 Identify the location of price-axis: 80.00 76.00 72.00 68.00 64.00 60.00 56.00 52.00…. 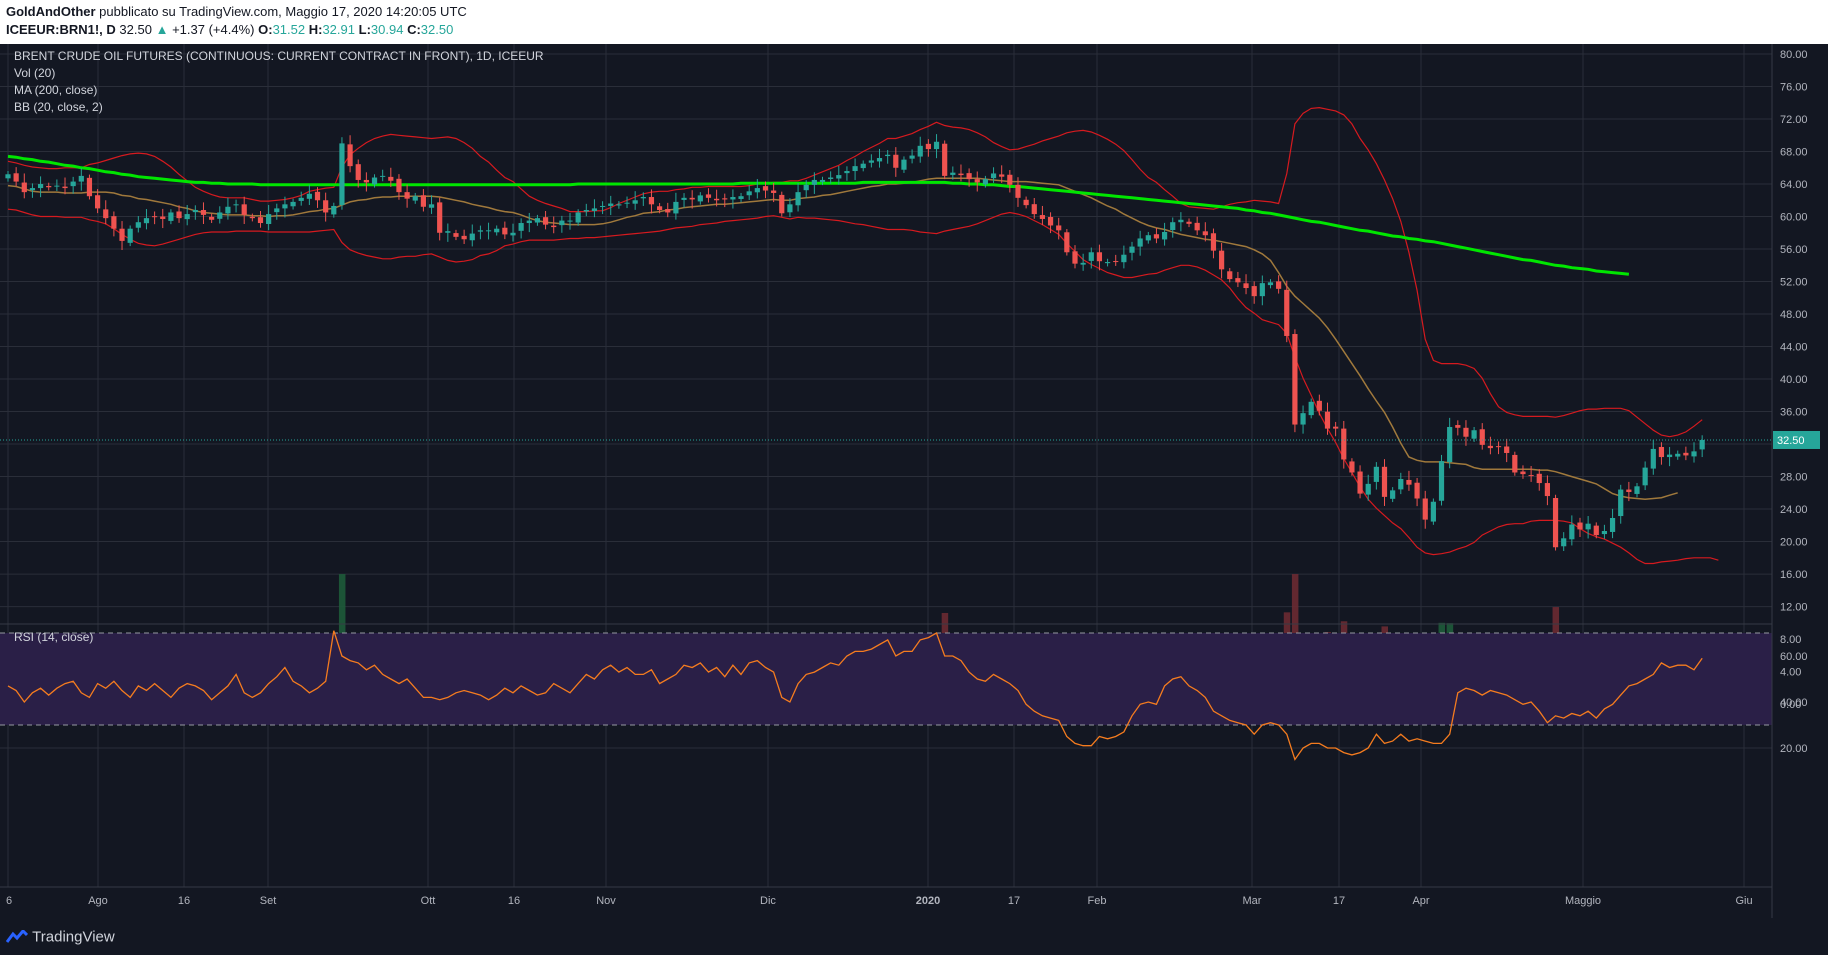
(1796, 402).